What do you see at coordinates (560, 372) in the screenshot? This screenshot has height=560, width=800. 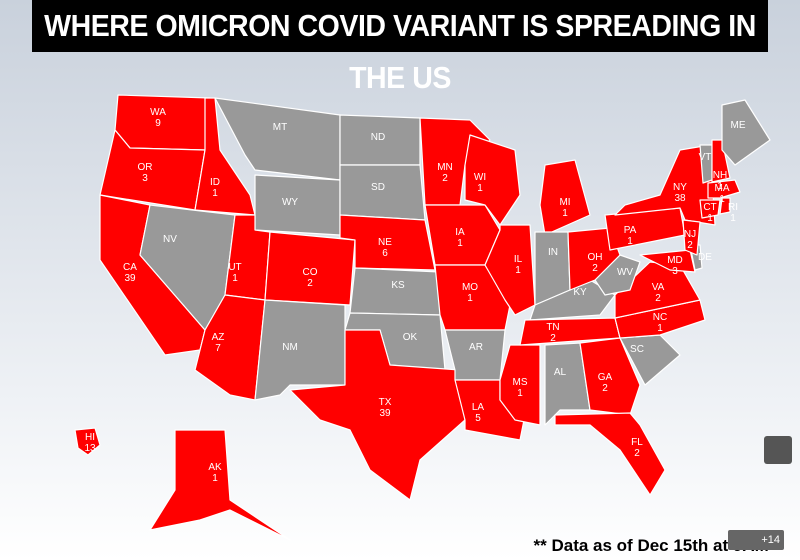 I see `state-abbr: AL` at bounding box center [560, 372].